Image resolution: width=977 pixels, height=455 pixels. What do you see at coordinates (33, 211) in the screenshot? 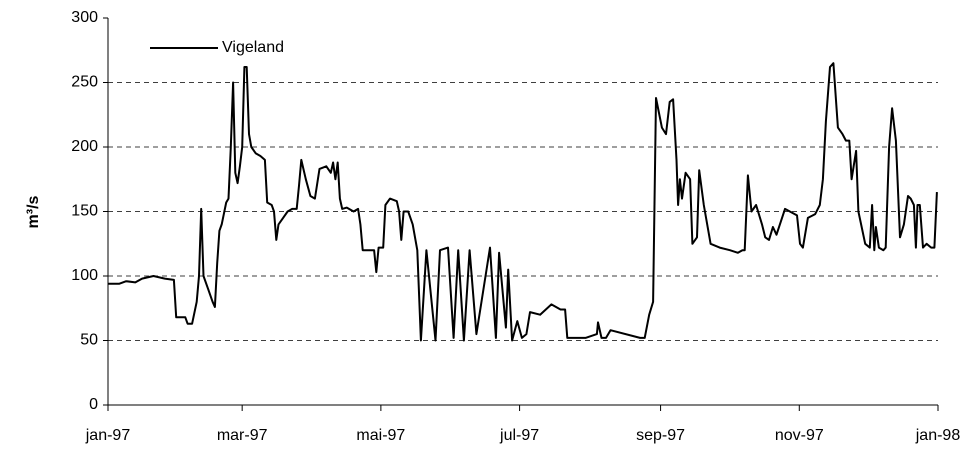
I see `y-axis-label: m³/s` at bounding box center [33, 211].